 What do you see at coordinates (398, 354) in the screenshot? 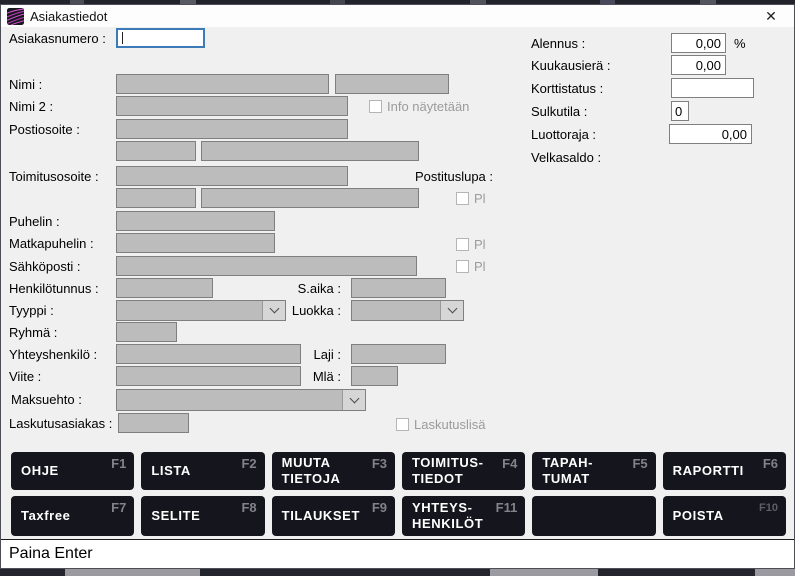
I see `laji-field` at bounding box center [398, 354].